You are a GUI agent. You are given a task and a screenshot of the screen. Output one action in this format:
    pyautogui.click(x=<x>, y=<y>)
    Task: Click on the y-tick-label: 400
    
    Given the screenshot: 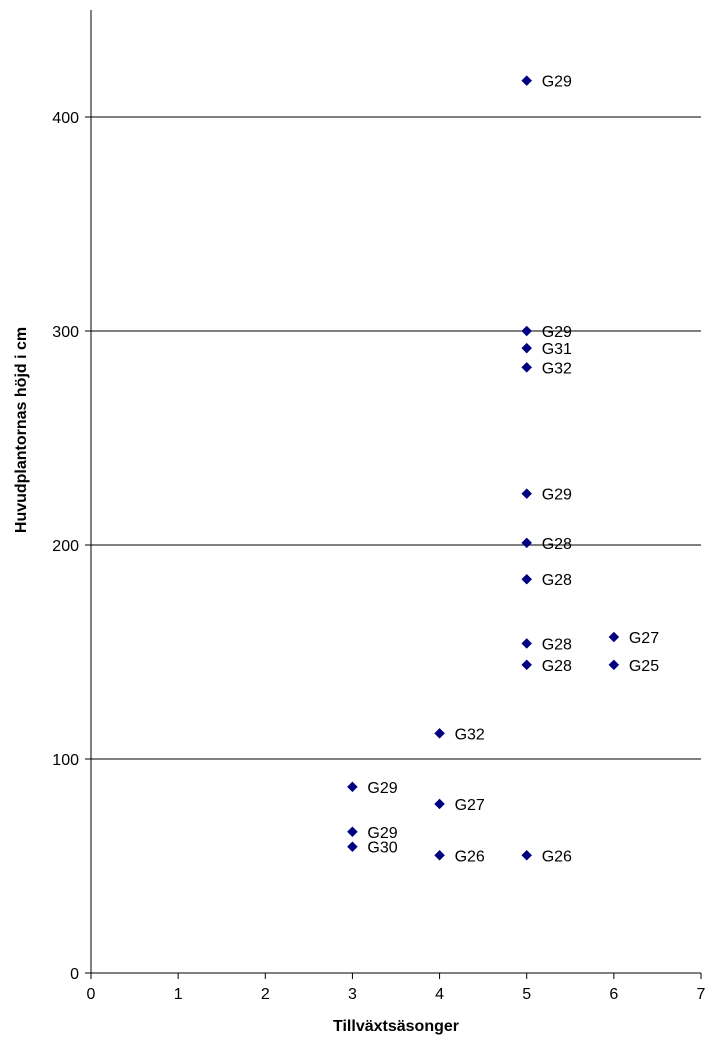 What is the action you would take?
    pyautogui.click(x=65, y=118)
    